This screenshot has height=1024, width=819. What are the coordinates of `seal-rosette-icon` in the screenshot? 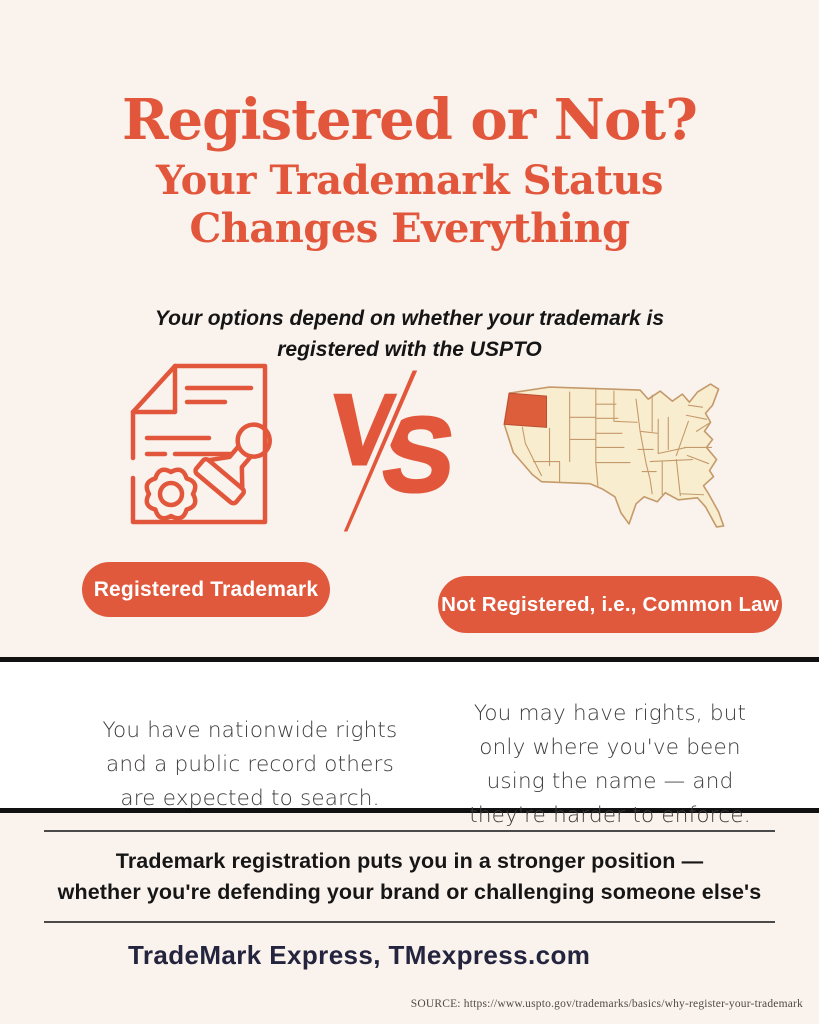 It's located at (171, 494).